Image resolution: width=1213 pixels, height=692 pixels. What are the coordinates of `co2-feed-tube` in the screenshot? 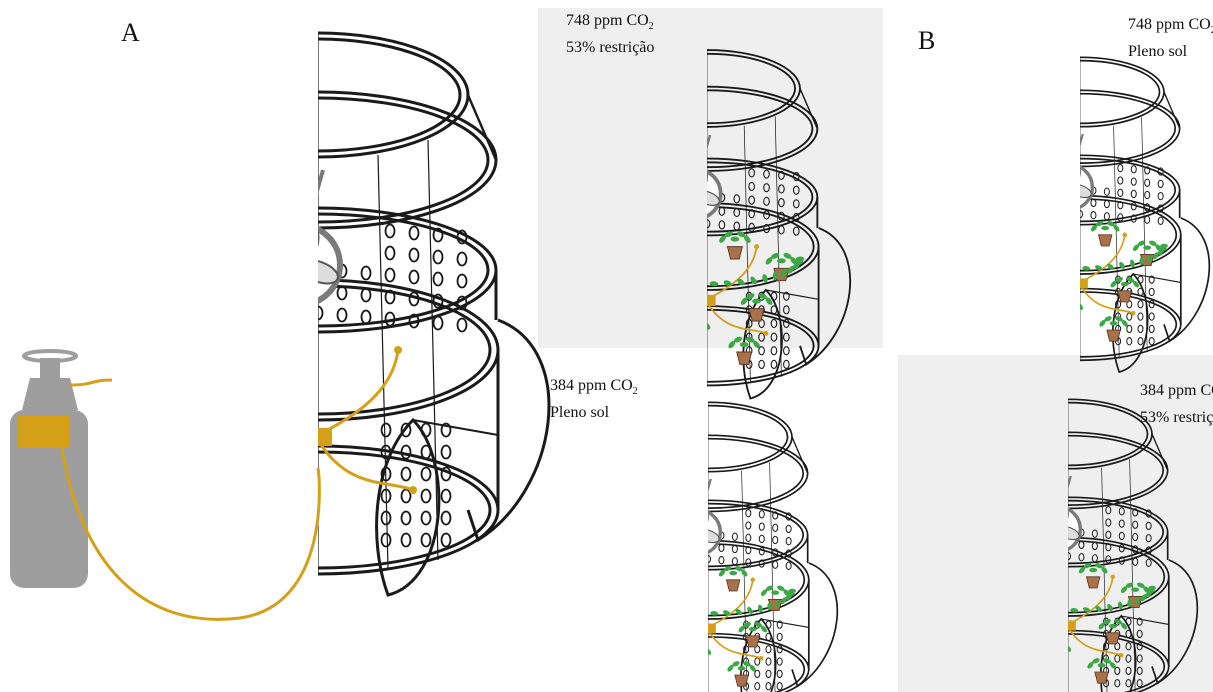 It's located at (190, 534).